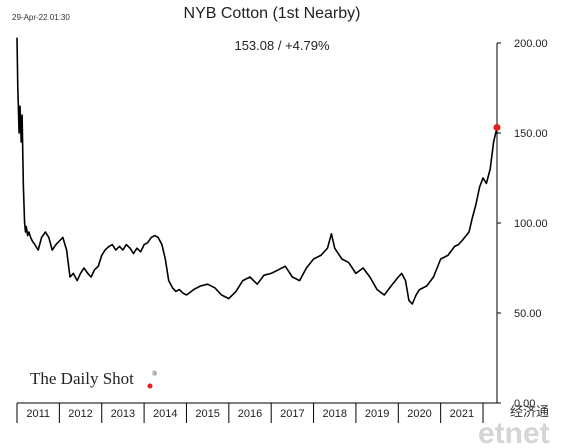 The height and width of the screenshot is (448, 564). I want to click on x-tick-label: 2021, so click(462, 414).